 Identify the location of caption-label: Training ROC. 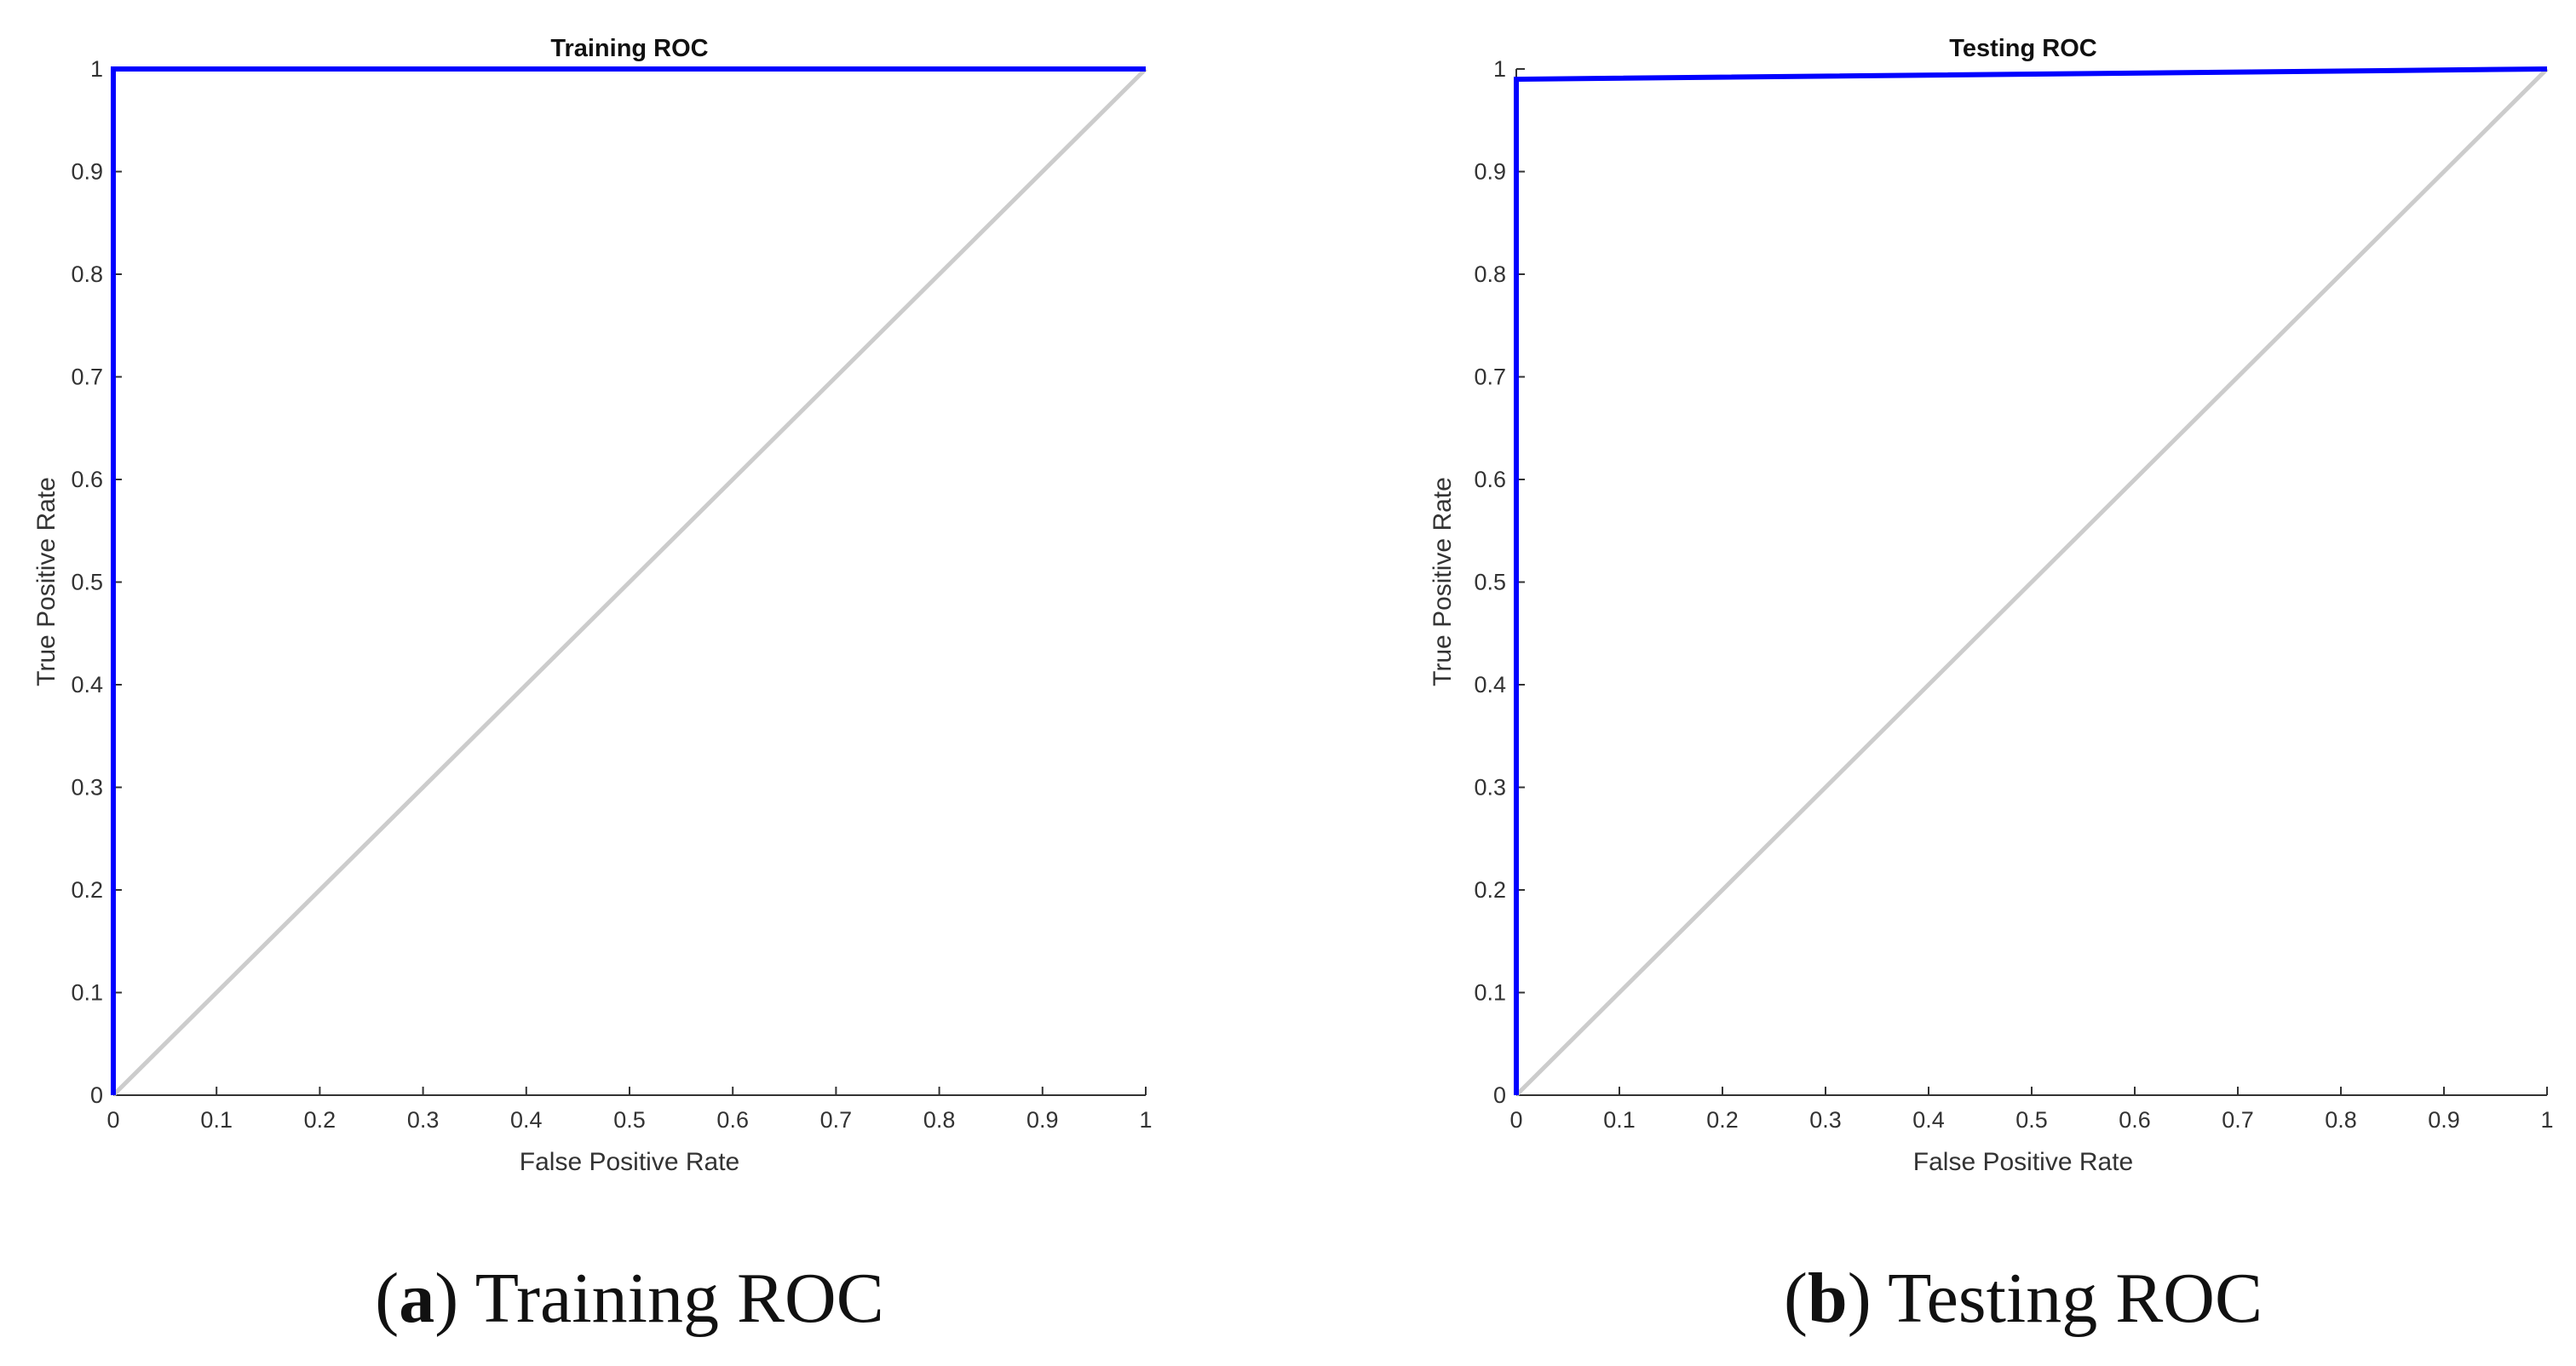
(680, 1298).